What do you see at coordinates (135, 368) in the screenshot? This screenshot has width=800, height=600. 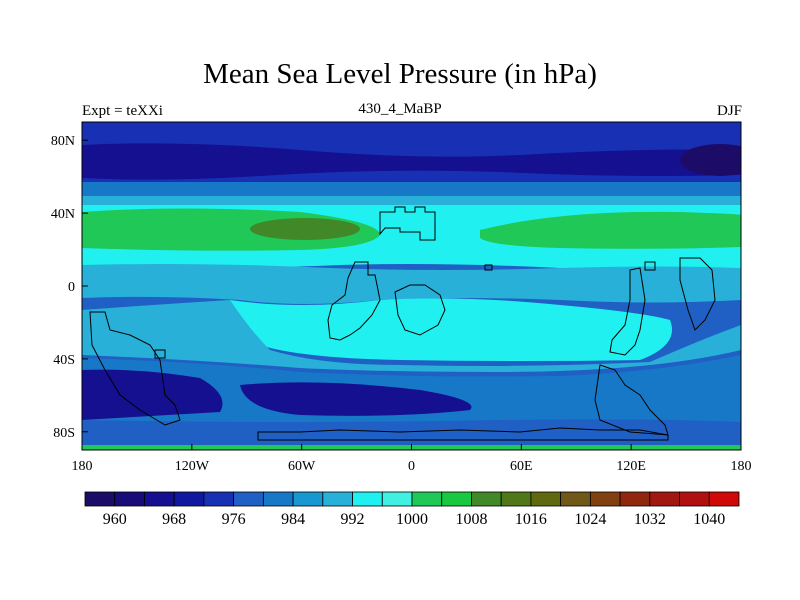 I see `coast-southwest-land` at bounding box center [135, 368].